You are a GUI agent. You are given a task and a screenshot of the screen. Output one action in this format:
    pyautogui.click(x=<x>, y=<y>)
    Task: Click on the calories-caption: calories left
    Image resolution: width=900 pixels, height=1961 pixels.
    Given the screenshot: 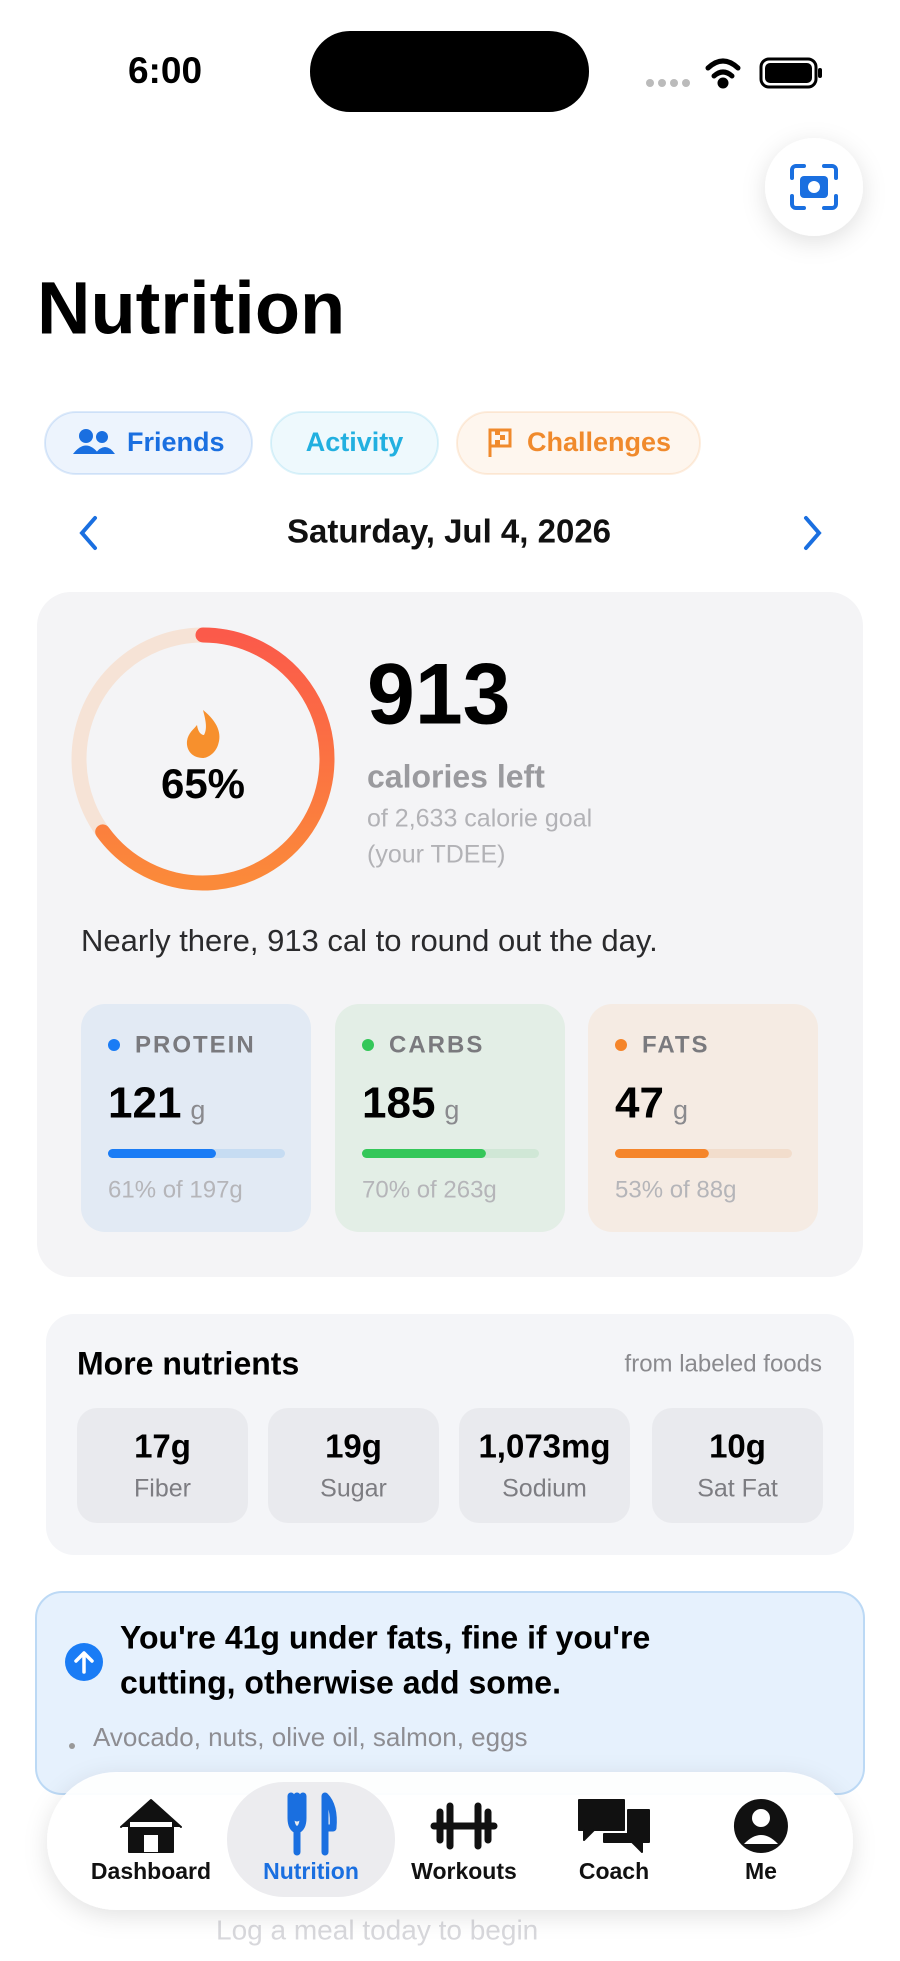 What is the action you would take?
    pyautogui.click(x=456, y=776)
    